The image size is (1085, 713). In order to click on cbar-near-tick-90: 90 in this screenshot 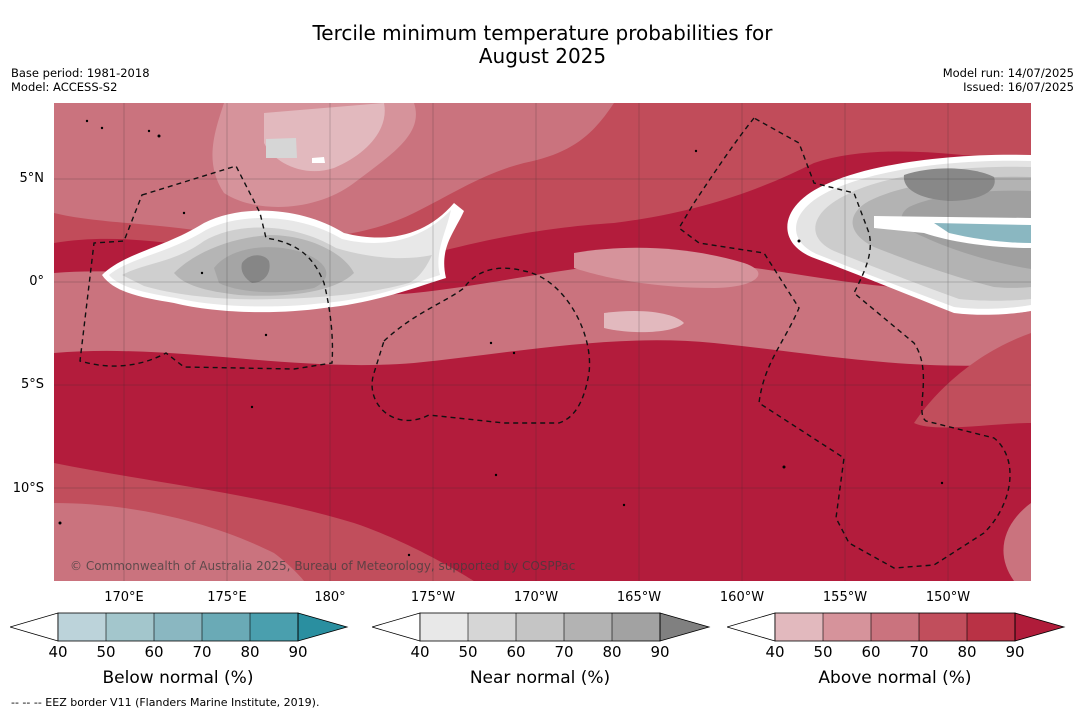, I will do `click(660, 652)`.